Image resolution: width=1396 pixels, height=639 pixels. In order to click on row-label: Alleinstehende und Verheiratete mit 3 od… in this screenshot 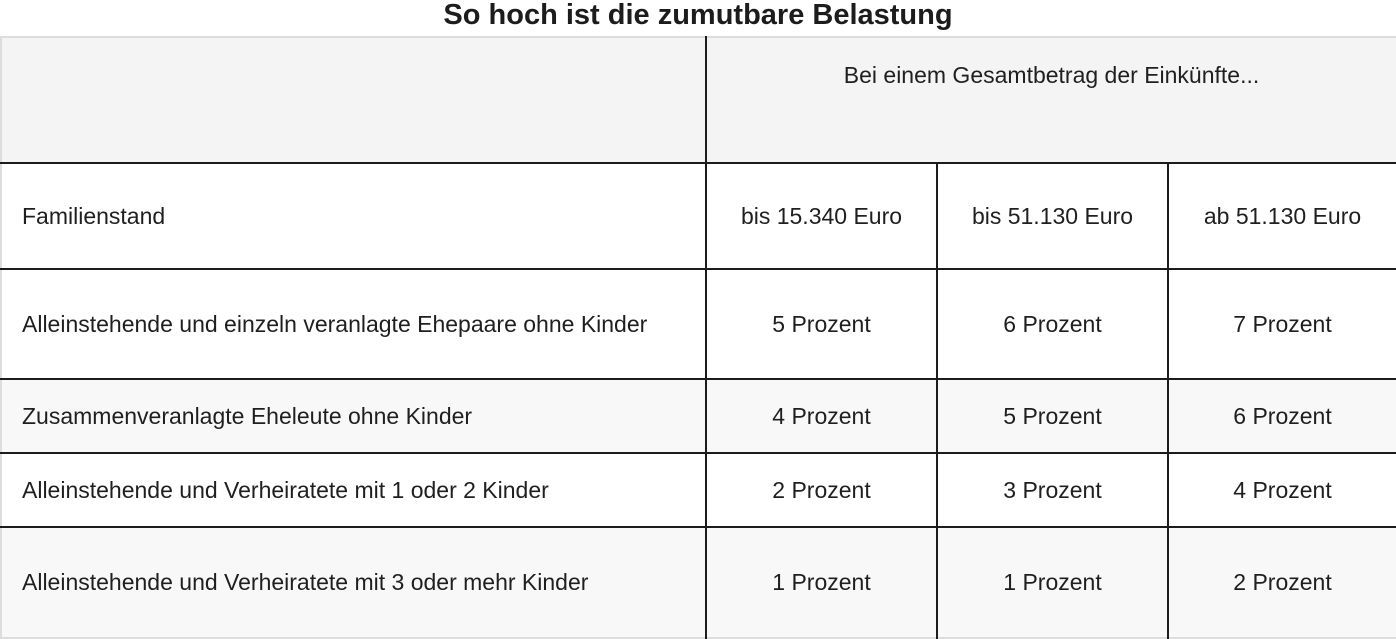, I will do `click(354, 582)`.